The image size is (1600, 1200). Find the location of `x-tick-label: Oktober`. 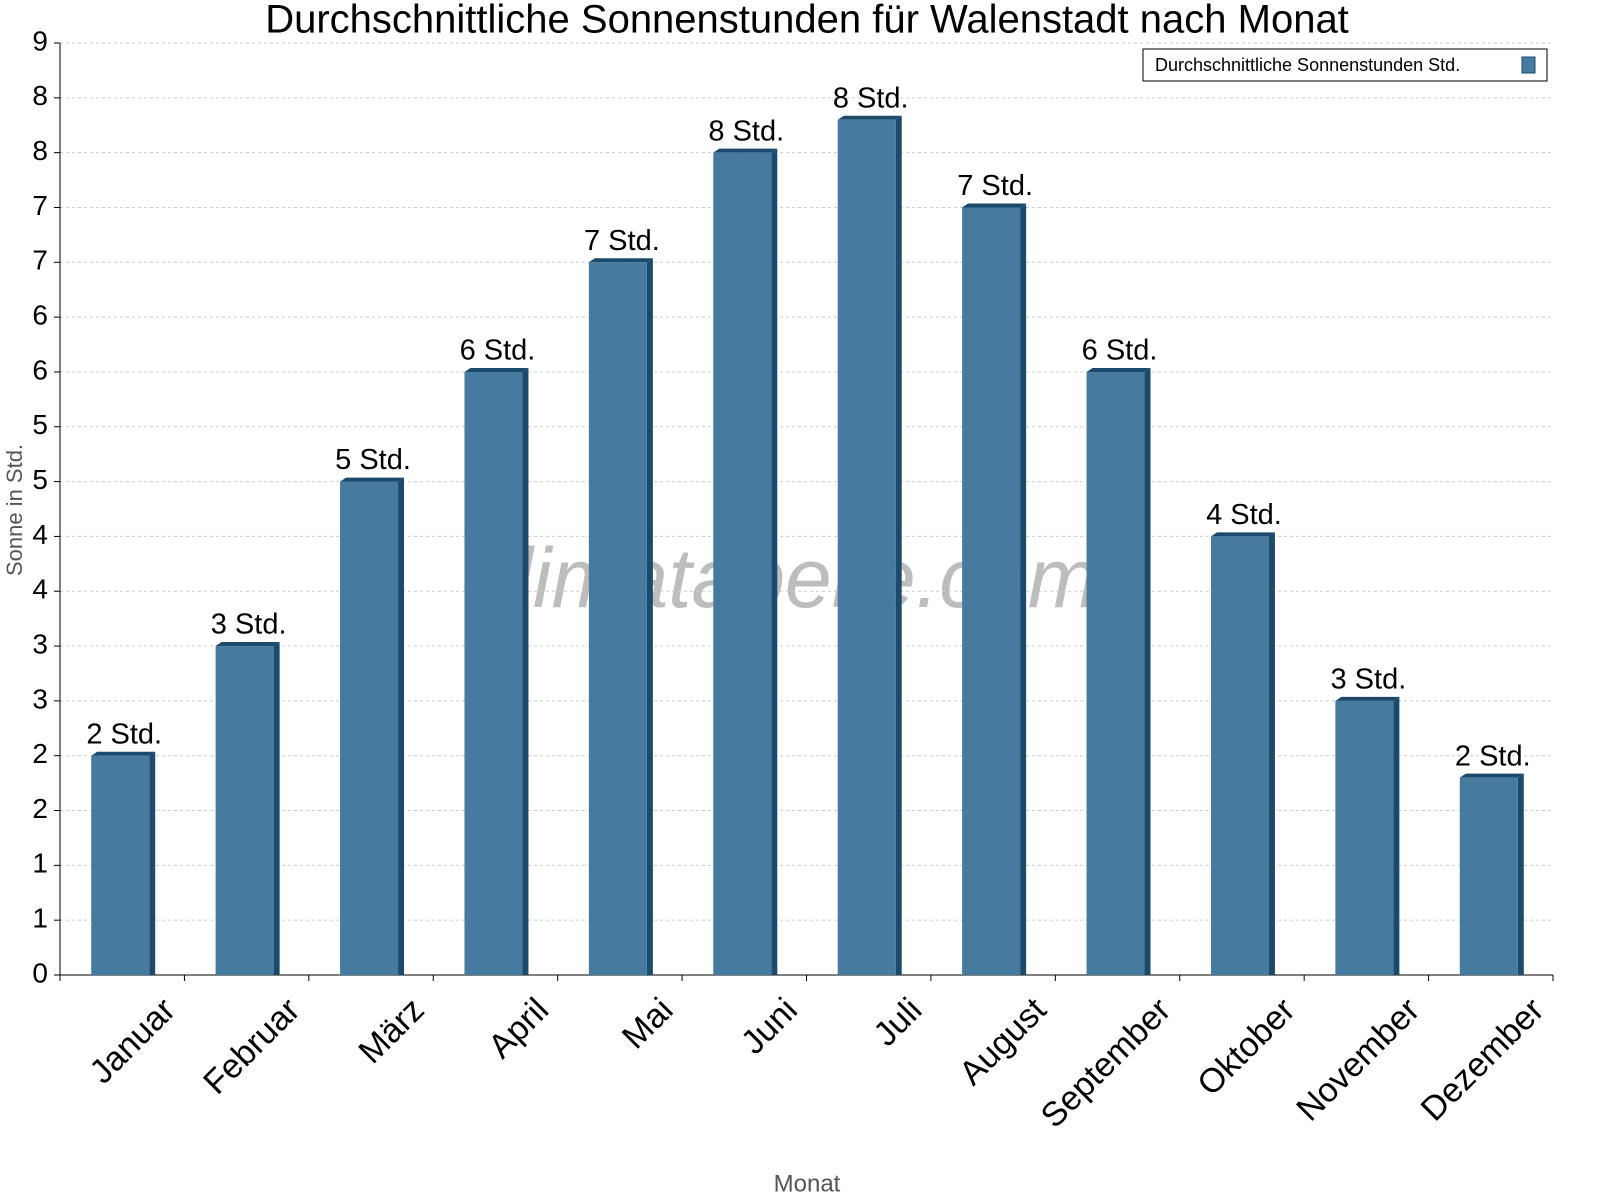

x-tick-label: Oktober is located at coordinates (1246, 1047).